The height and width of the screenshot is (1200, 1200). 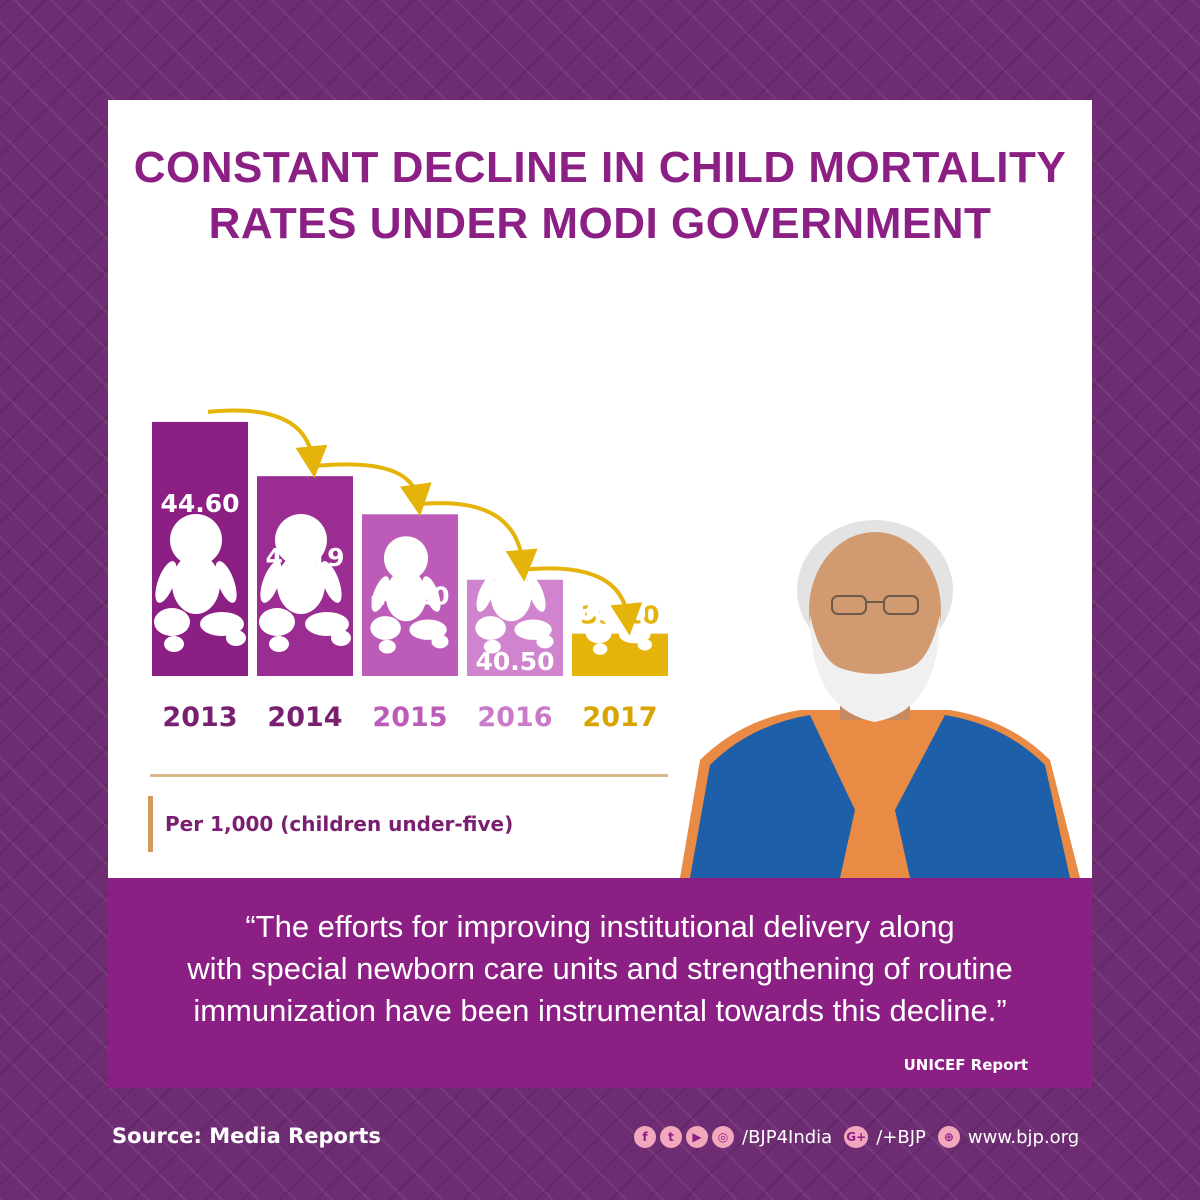 What do you see at coordinates (304, 717) in the screenshot?
I see `year-label-2014: 2014` at bounding box center [304, 717].